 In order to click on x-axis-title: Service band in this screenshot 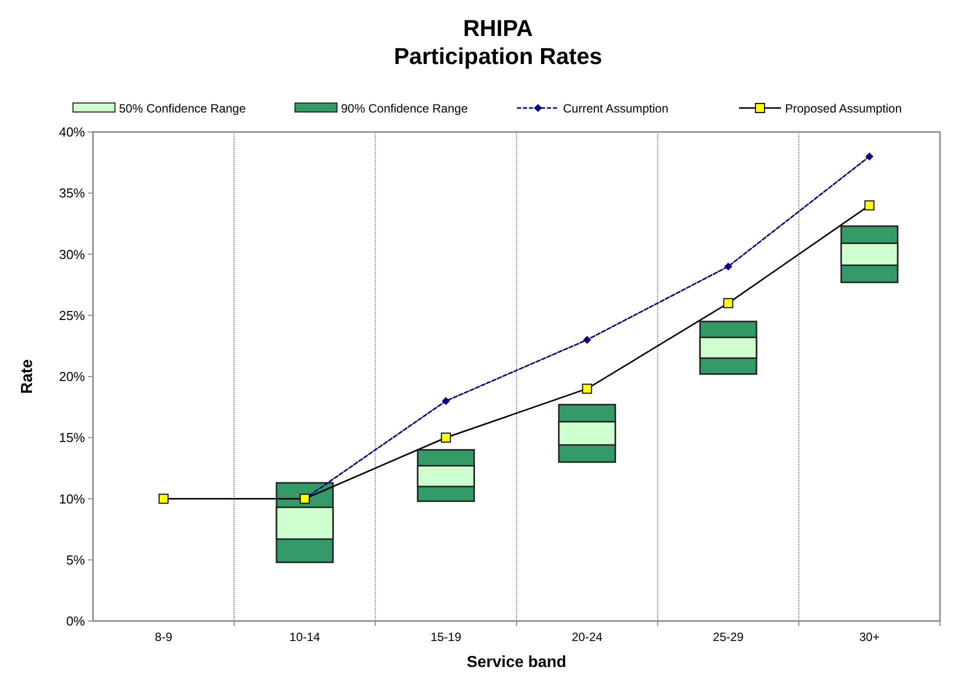, I will do `click(516, 662)`.